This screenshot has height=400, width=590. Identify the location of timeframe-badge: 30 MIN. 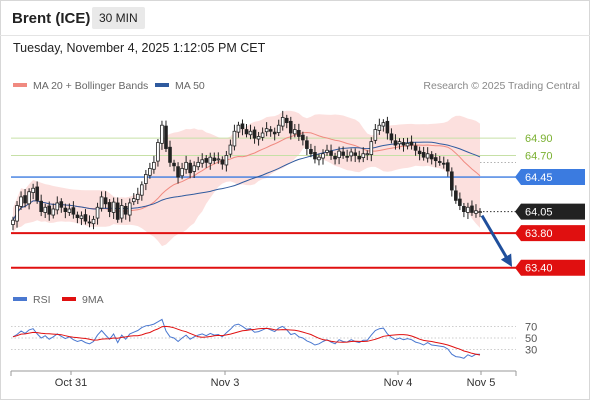
(118, 18).